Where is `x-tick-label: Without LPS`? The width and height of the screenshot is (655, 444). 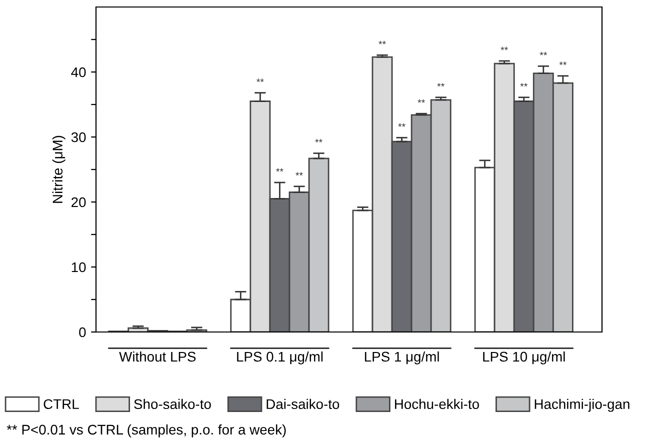
x-tick-label: Without LPS is located at coordinates (157, 356).